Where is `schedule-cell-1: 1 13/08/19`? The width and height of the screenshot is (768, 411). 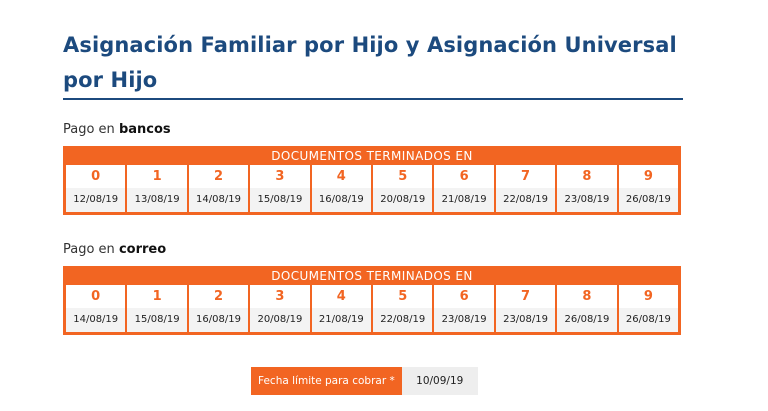 schedule-cell-1: 1 13/08/19 is located at coordinates (157, 188).